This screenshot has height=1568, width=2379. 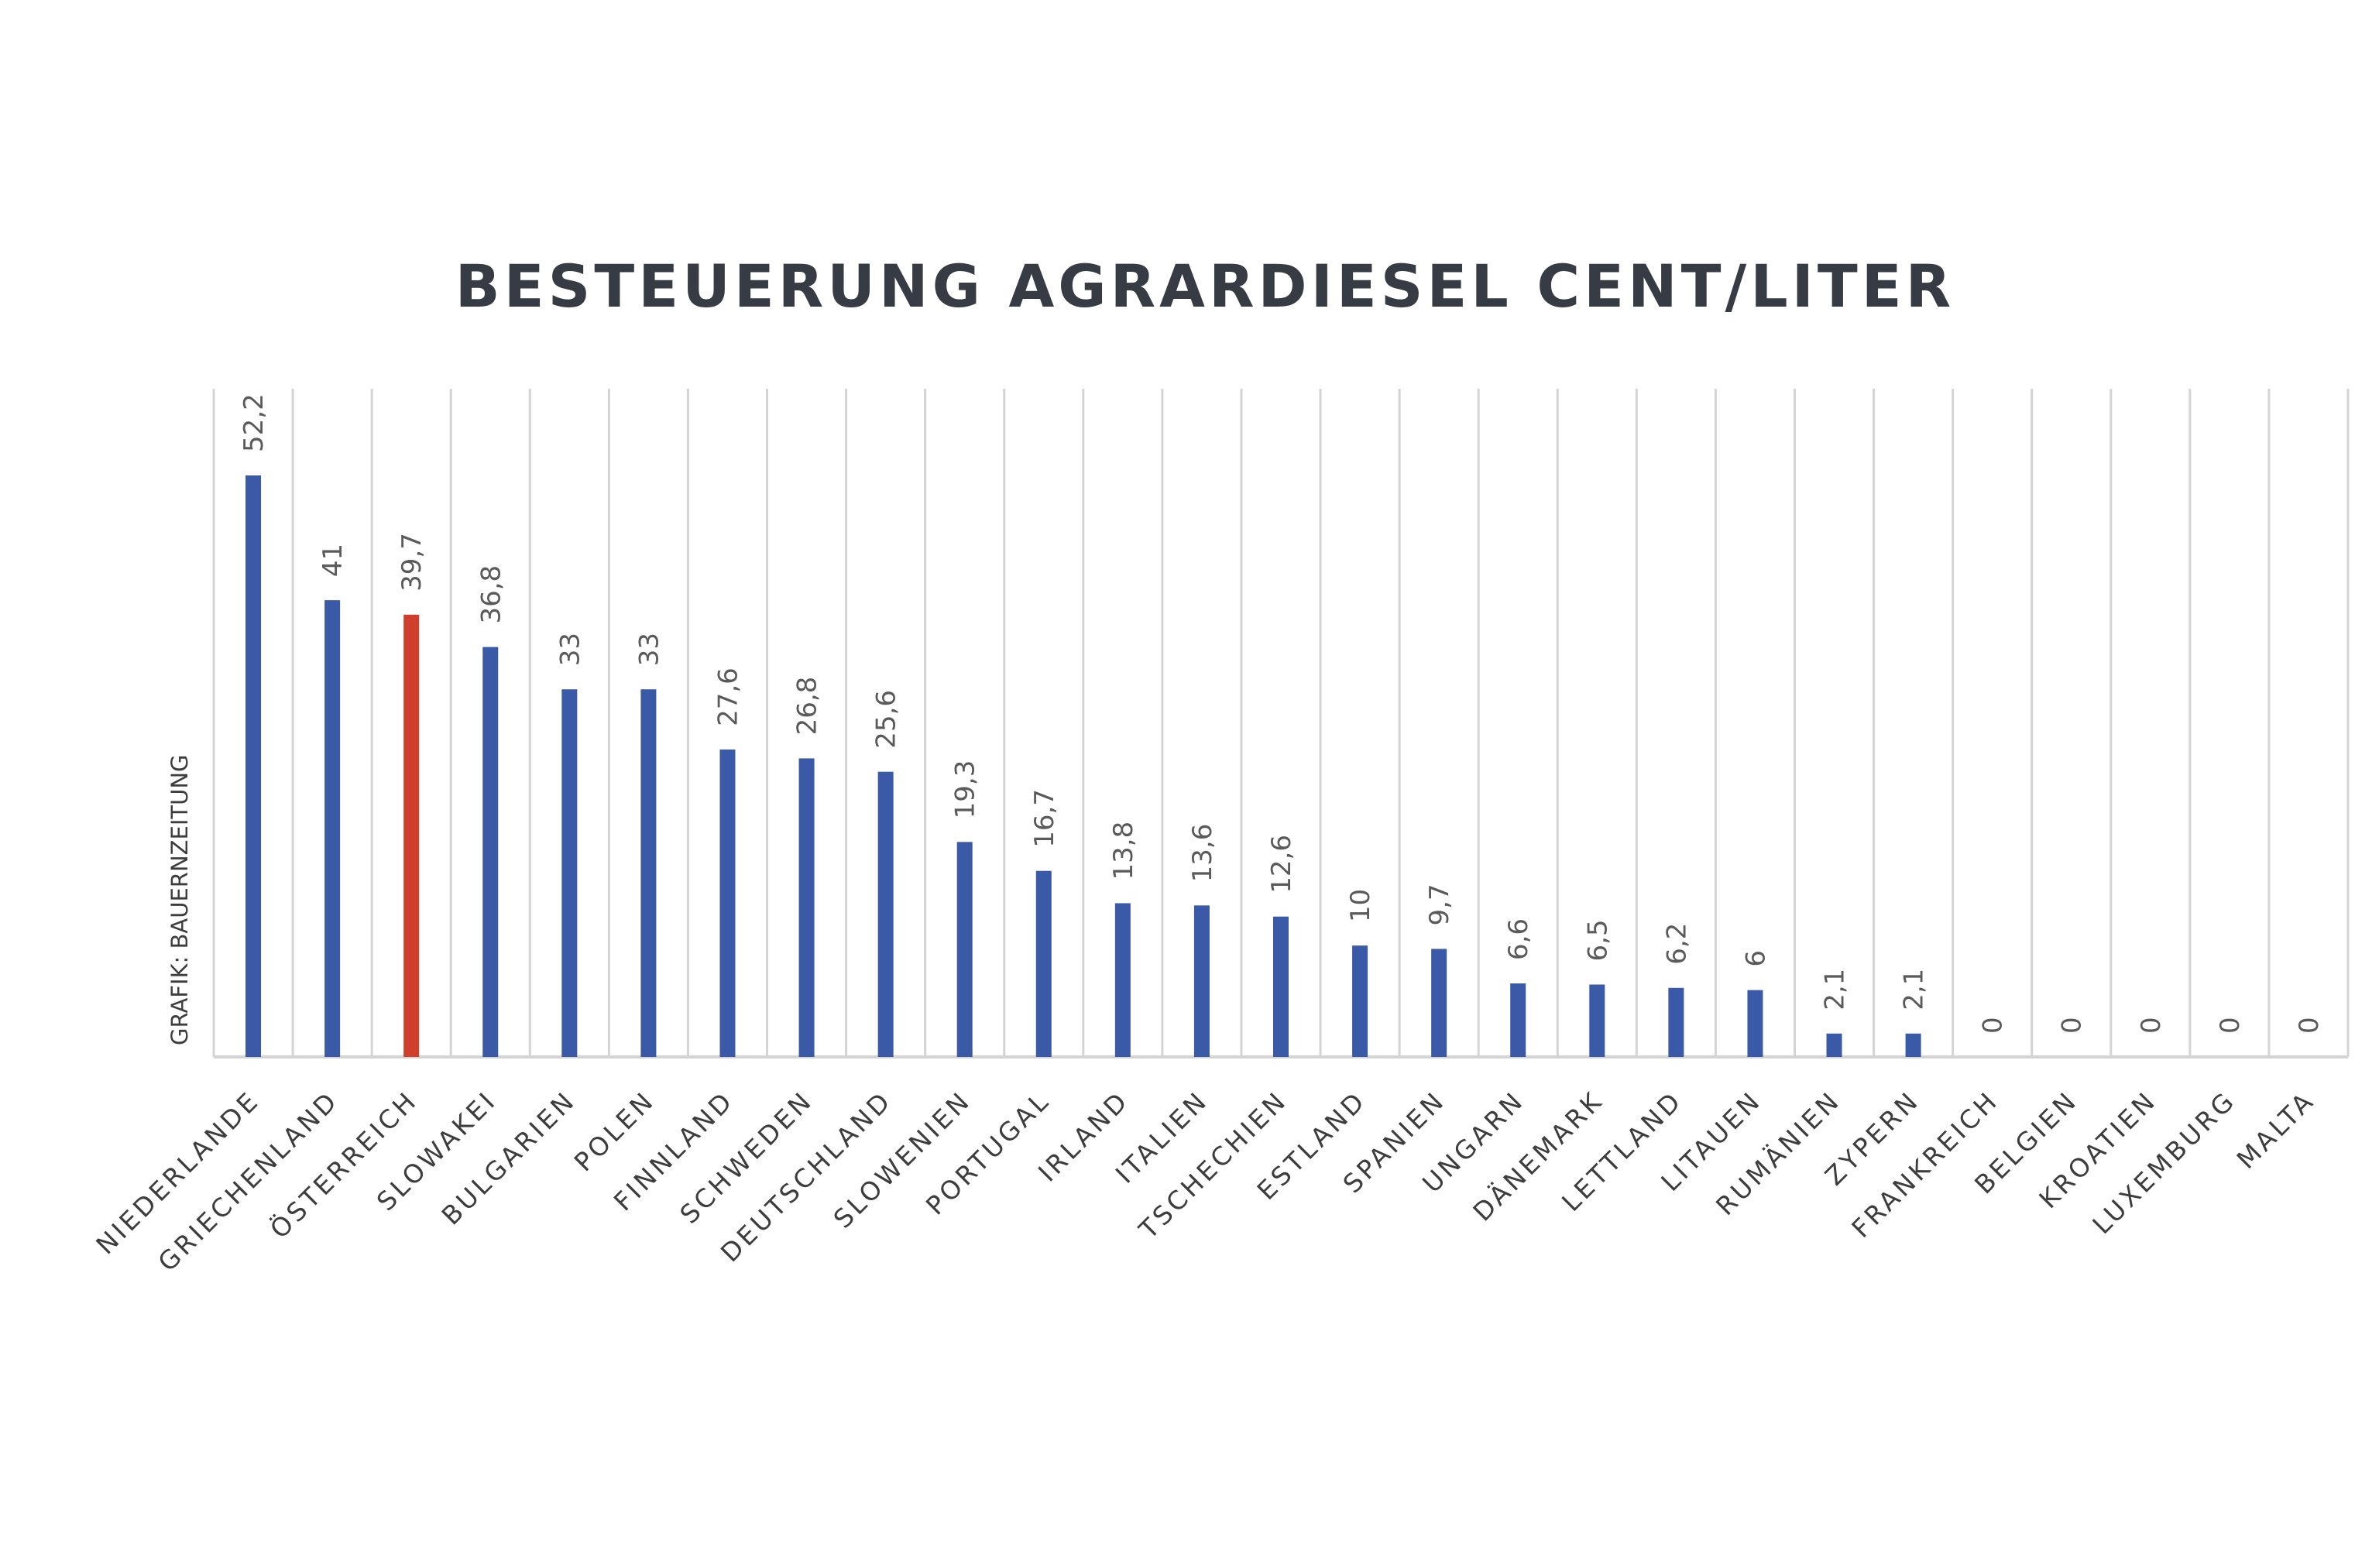 I want to click on category-label: SLOWENIEN, so click(x=902, y=1159).